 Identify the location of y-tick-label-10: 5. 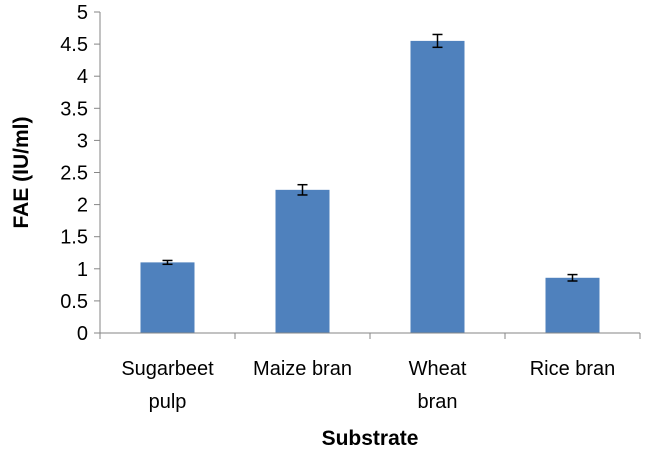
(82, 13).